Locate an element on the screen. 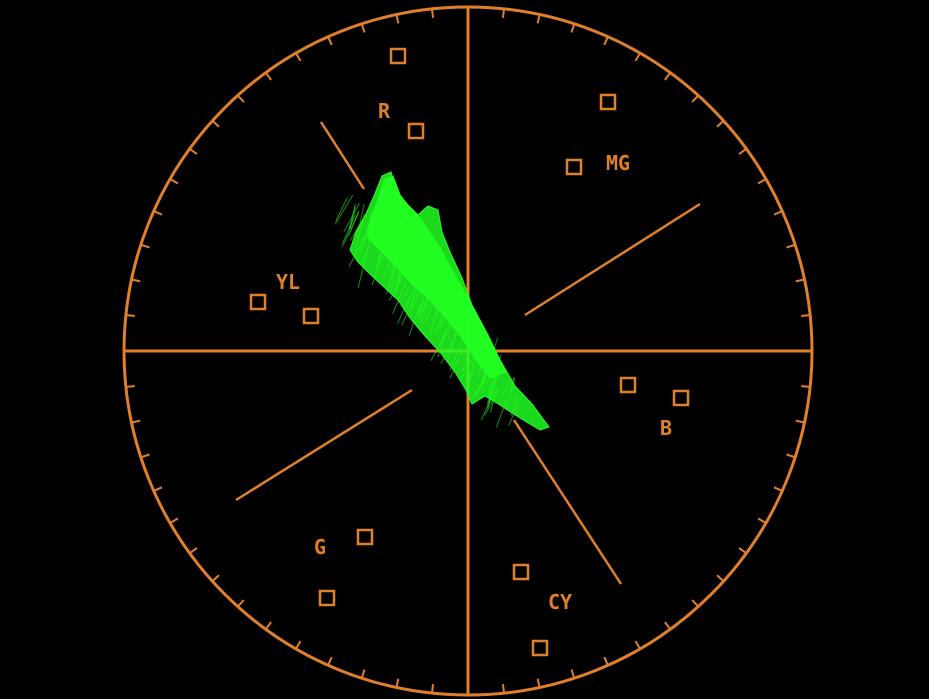  q-axis-line-lower is located at coordinates (324, 445).